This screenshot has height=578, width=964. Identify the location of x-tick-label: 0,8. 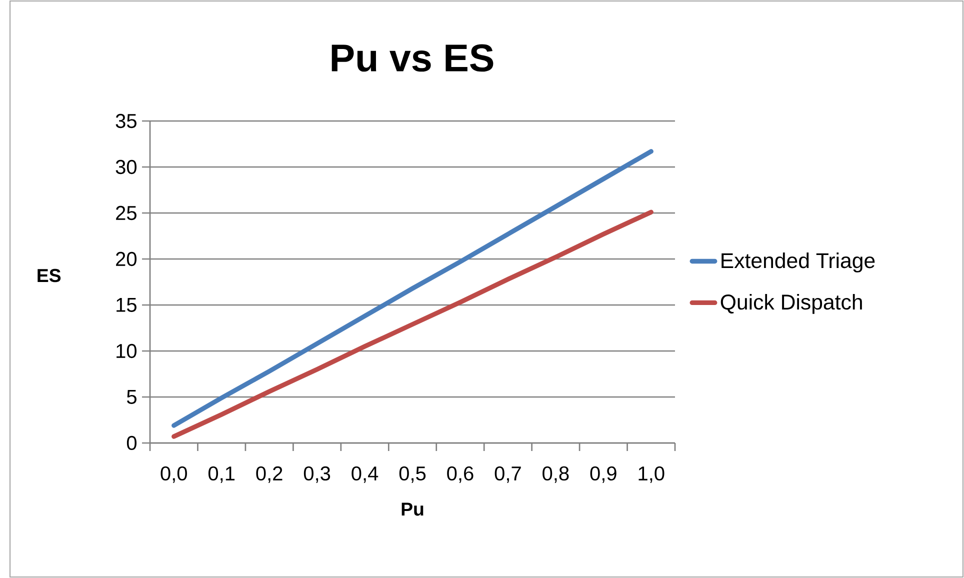
(555, 474).